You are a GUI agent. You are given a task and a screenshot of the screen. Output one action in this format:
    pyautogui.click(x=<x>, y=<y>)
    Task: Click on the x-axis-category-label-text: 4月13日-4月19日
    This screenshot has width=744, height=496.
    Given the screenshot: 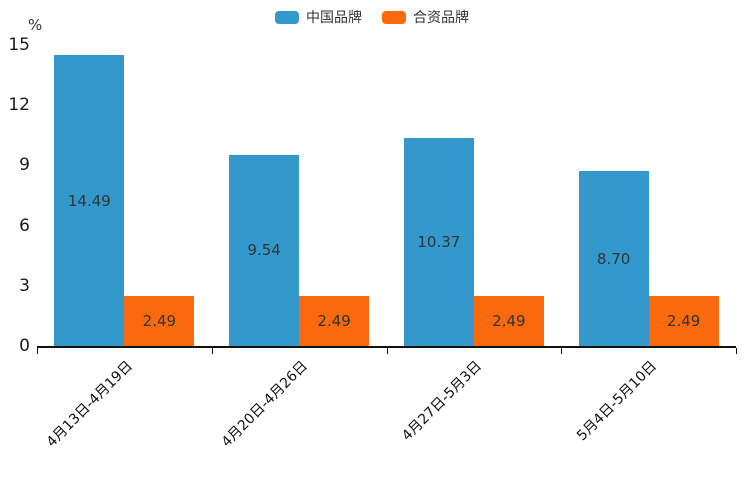 What is the action you would take?
    pyautogui.click(x=89, y=404)
    